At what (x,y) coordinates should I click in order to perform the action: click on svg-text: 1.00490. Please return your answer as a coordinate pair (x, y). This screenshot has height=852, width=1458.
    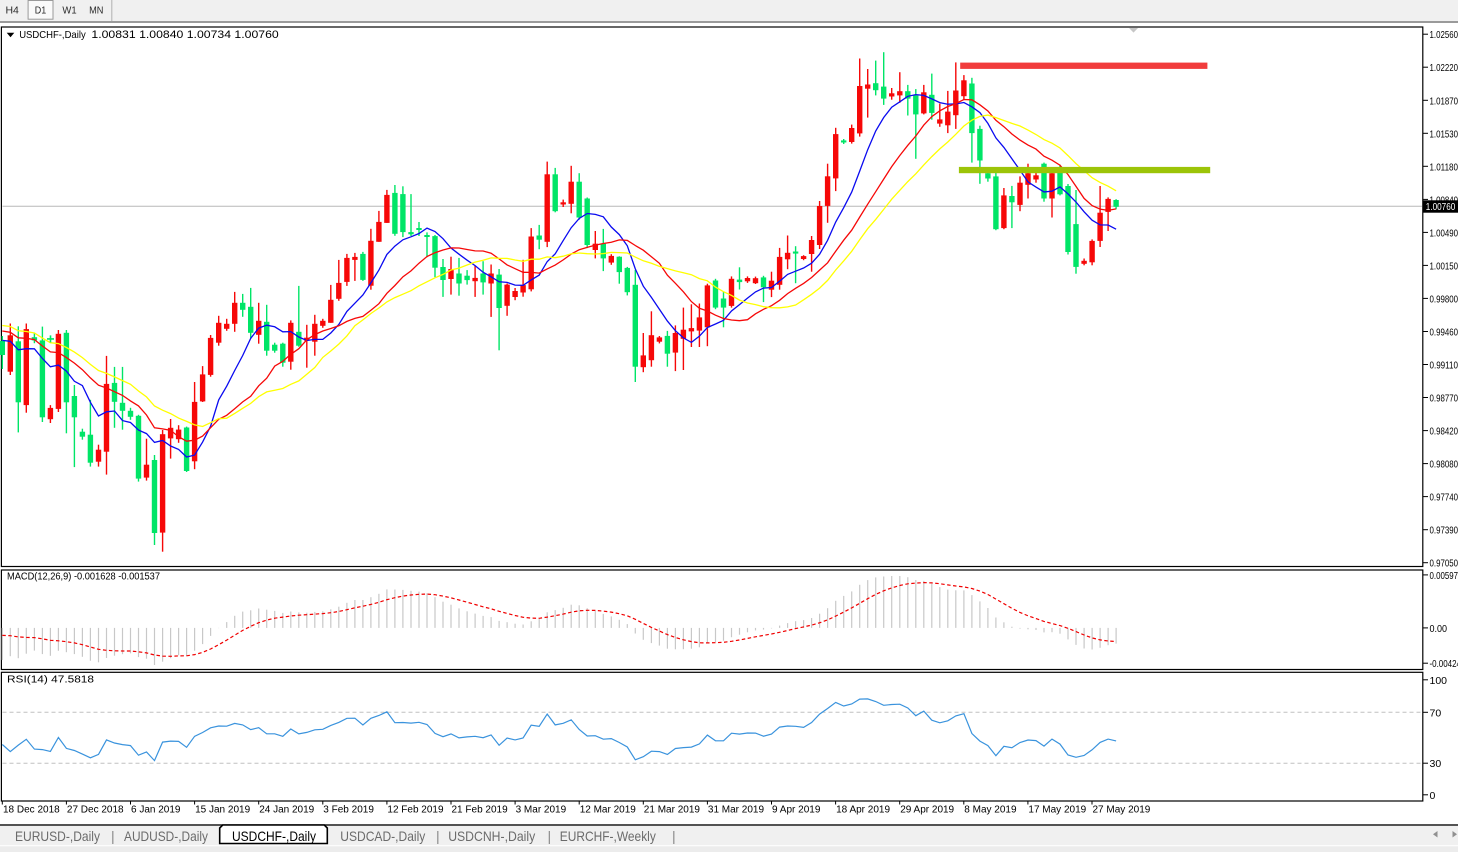
    Looking at the image, I should click on (1444, 233).